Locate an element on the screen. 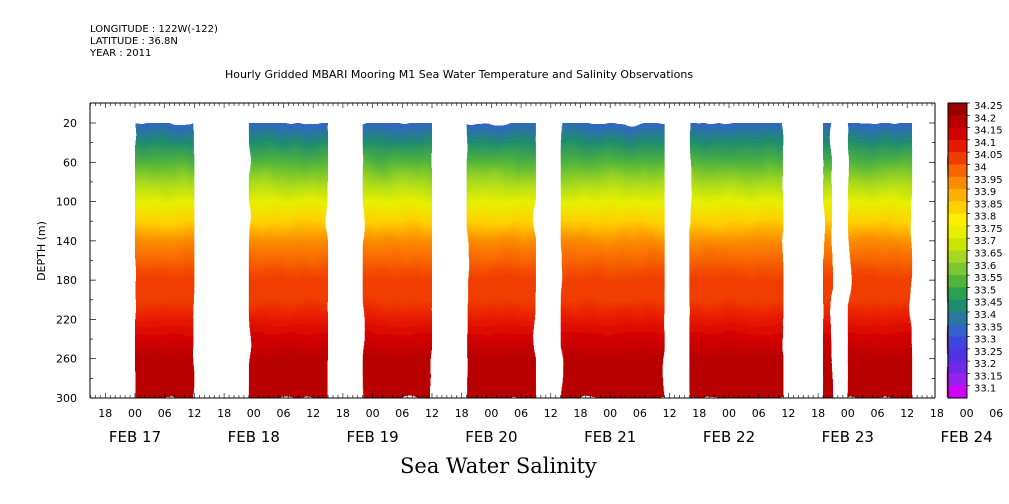  colorbar-label: 33.75 is located at coordinates (988, 229).